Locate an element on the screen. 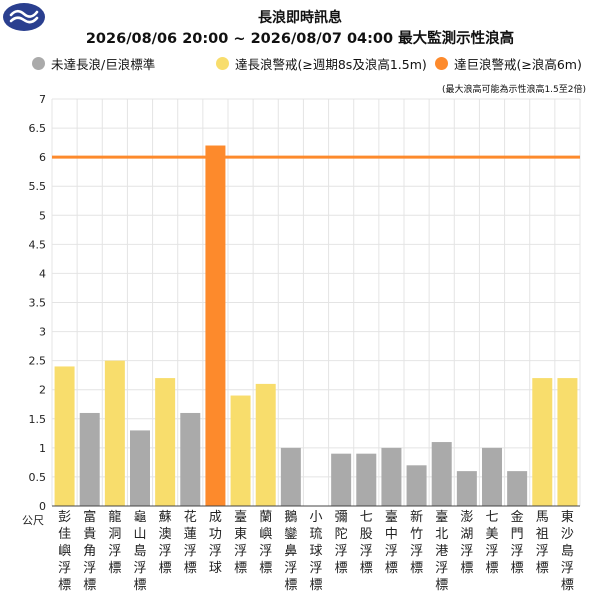 Image resolution: width=600 pixels, height=600 pixels. y-tick-label: 5 is located at coordinates (42, 215).